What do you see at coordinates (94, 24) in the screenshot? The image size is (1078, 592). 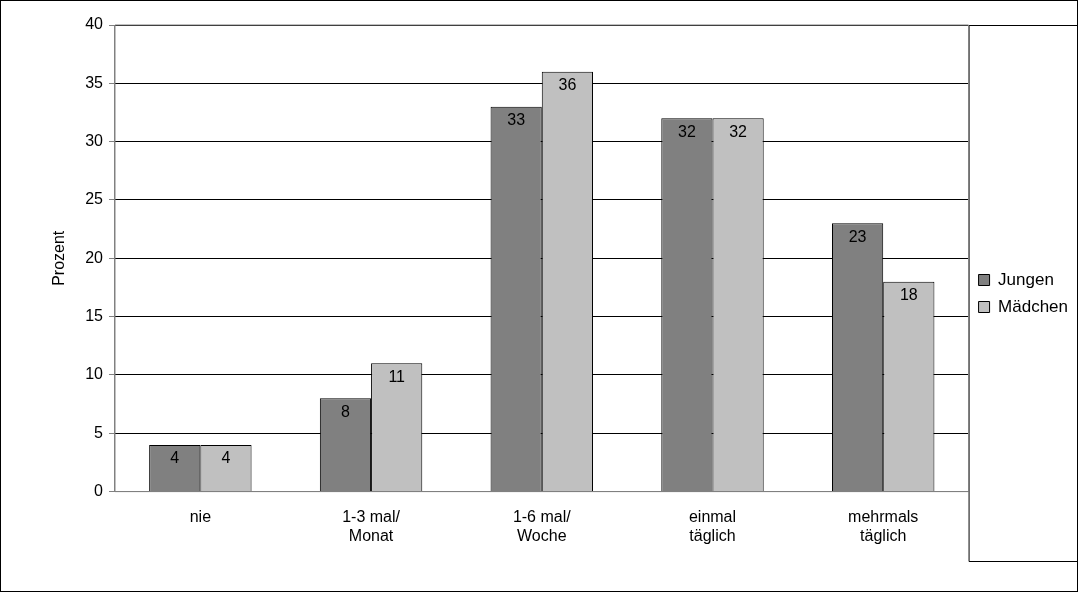 I see `y-tick-label: 40` at bounding box center [94, 24].